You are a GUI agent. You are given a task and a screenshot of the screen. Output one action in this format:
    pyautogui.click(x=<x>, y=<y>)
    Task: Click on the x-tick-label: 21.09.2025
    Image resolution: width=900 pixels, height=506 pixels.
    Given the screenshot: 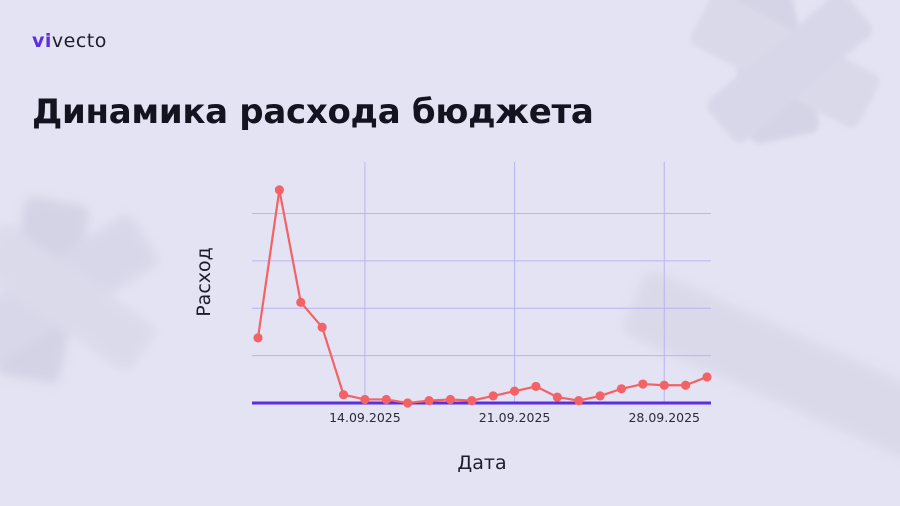 What is the action you would take?
    pyautogui.click(x=514, y=417)
    